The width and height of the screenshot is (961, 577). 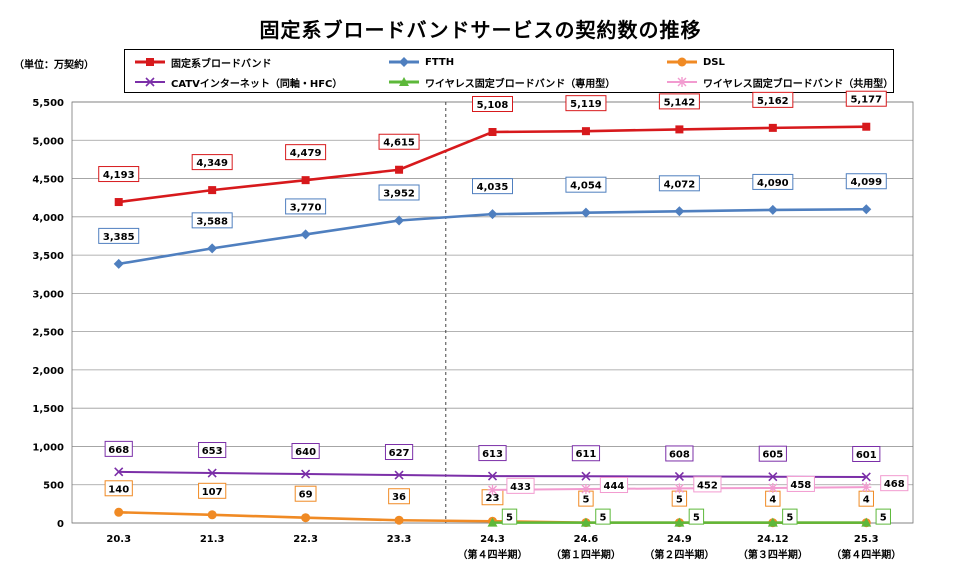 I want to click on data-label: 5,119, so click(x=586, y=104).